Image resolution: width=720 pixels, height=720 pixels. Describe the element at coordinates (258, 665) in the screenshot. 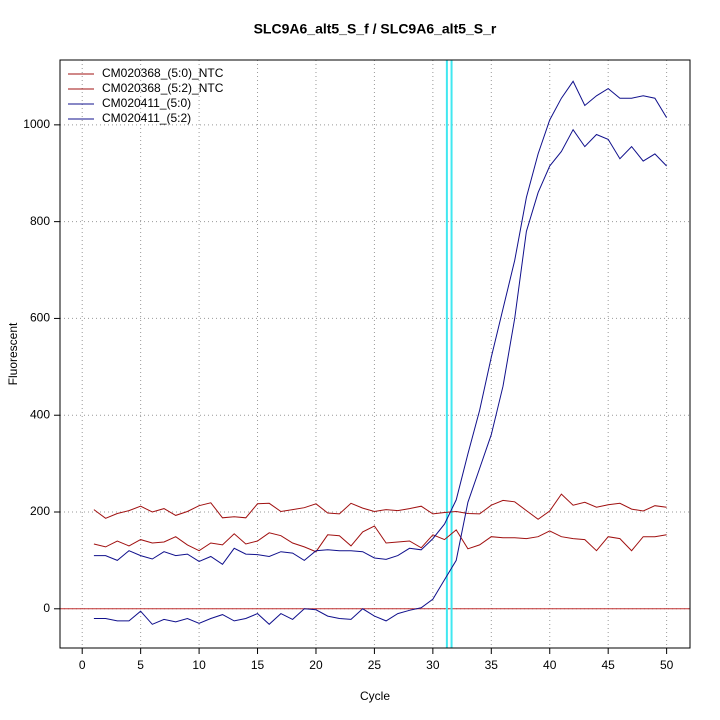

I see `x-tick-label: 15` at that location.